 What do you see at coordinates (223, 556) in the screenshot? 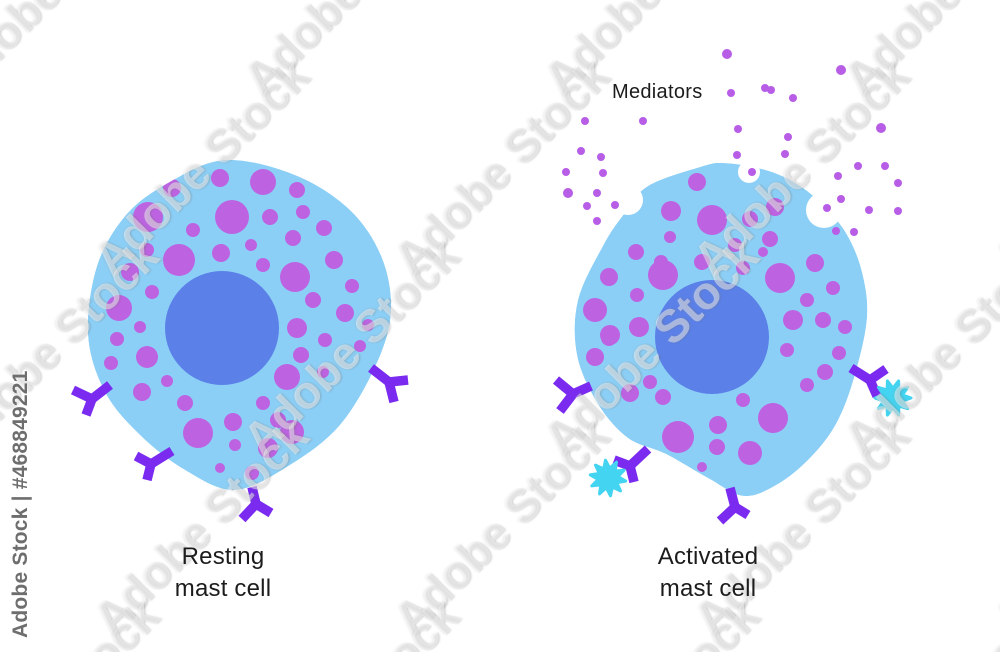
I see `resting-label-line1: Resting` at bounding box center [223, 556].